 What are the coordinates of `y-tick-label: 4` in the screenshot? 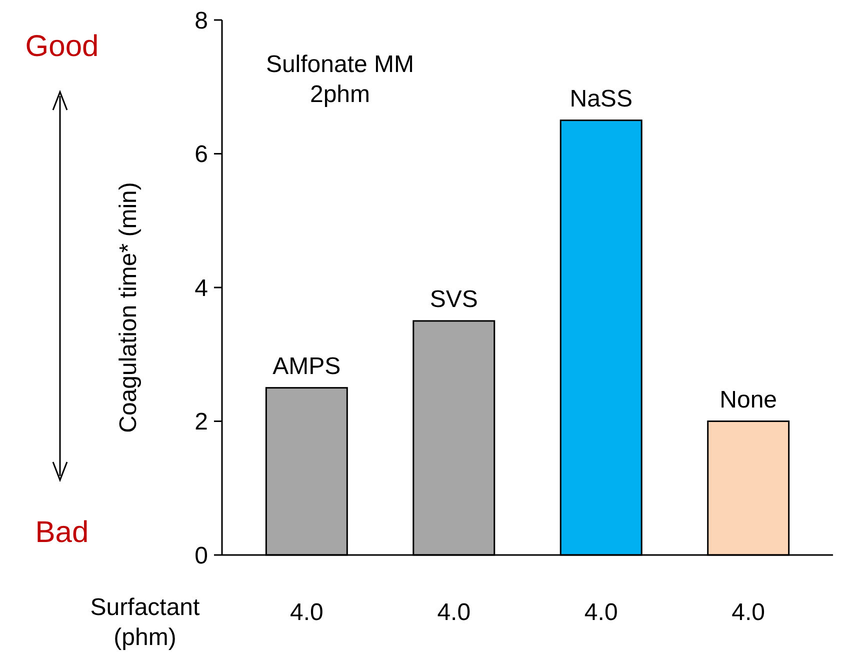 It's located at (201, 288).